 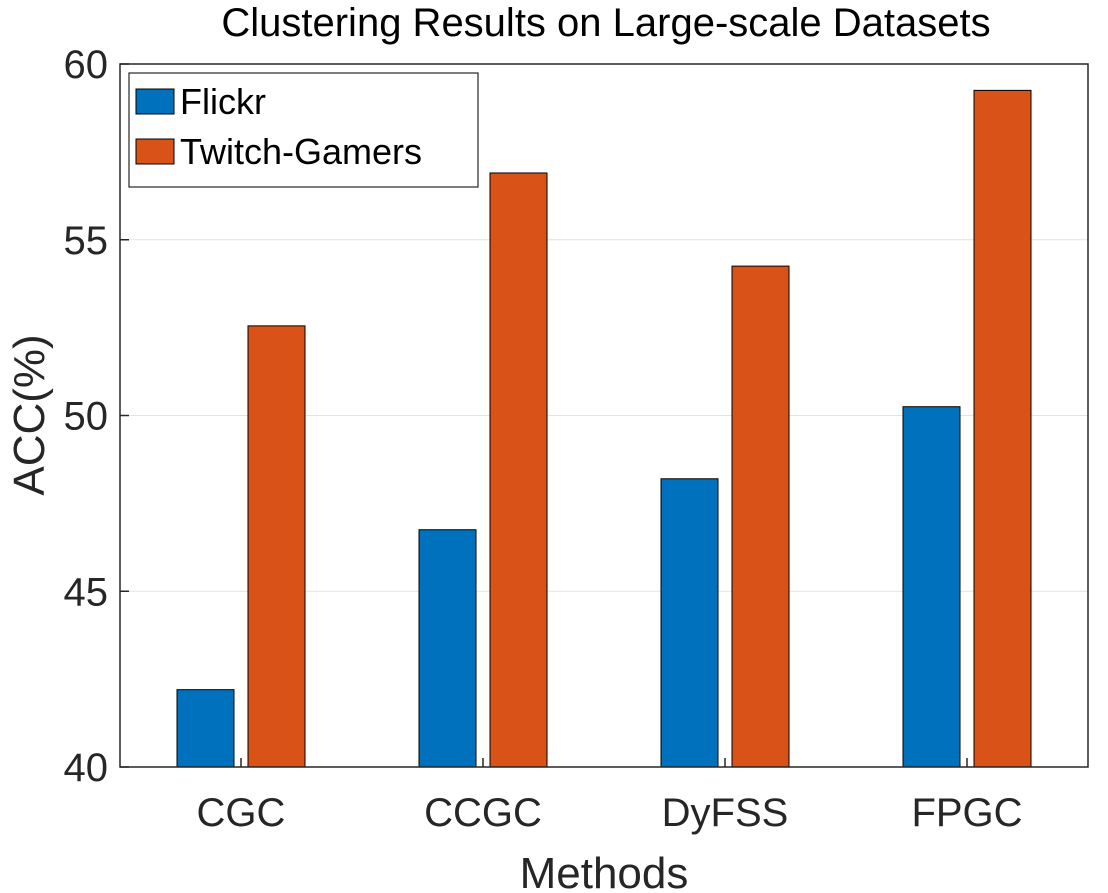 I want to click on y-tick-label: 60, so click(x=86, y=65).